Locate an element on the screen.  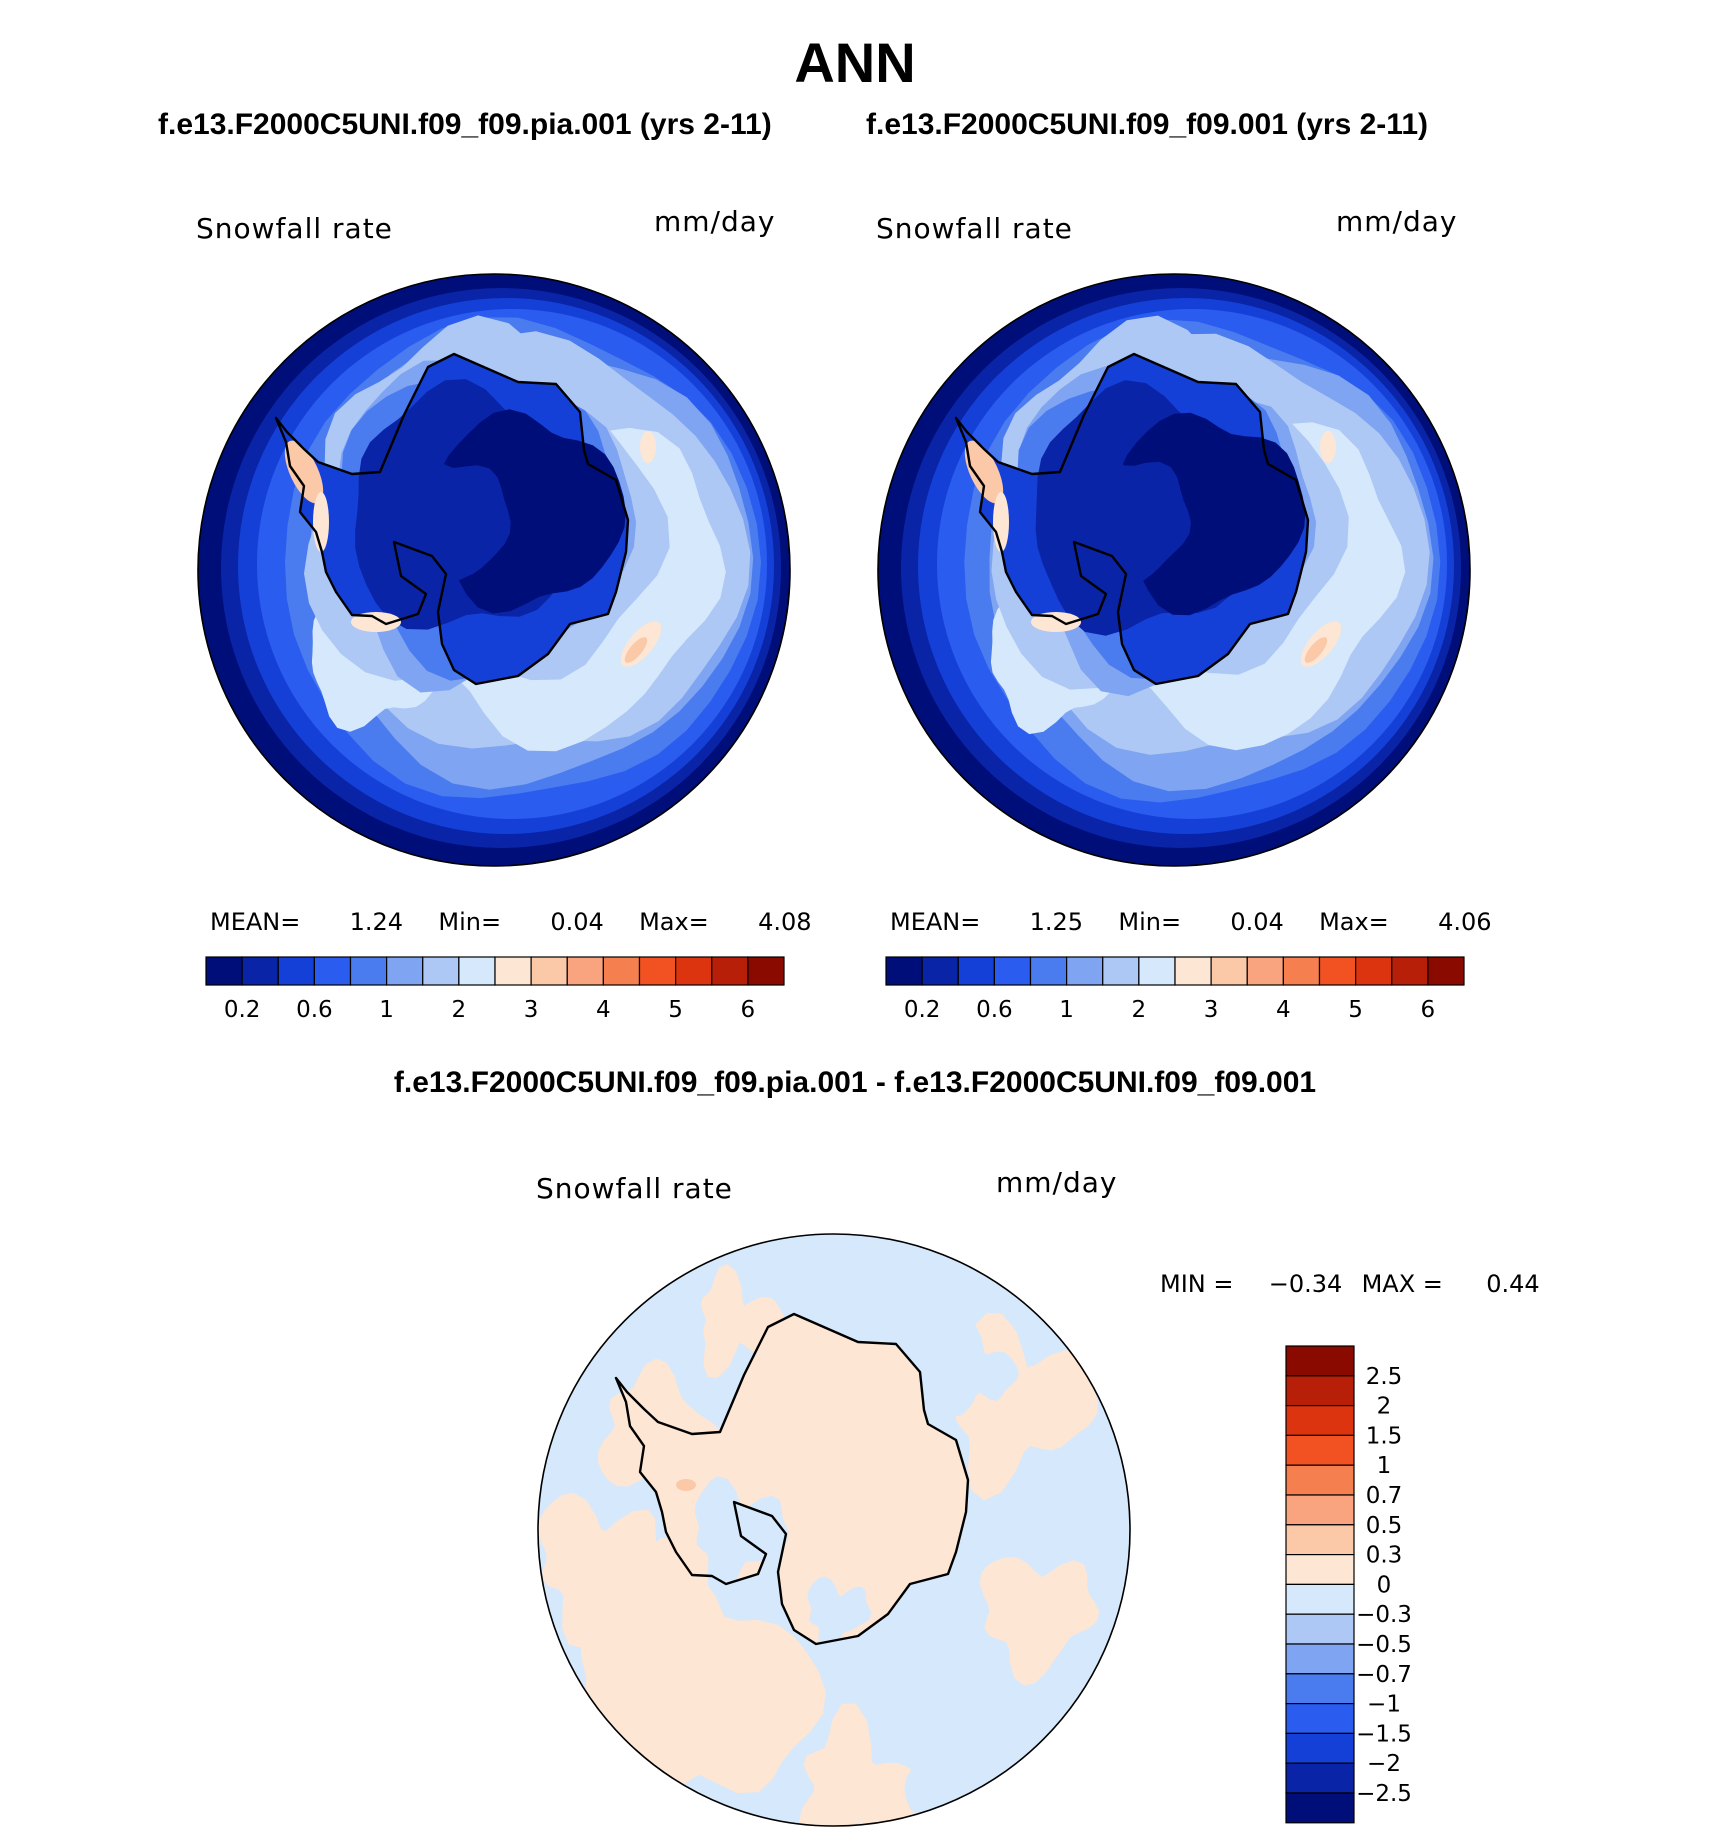
colorbar-label: −0.5 is located at coordinates (1384, 1645).